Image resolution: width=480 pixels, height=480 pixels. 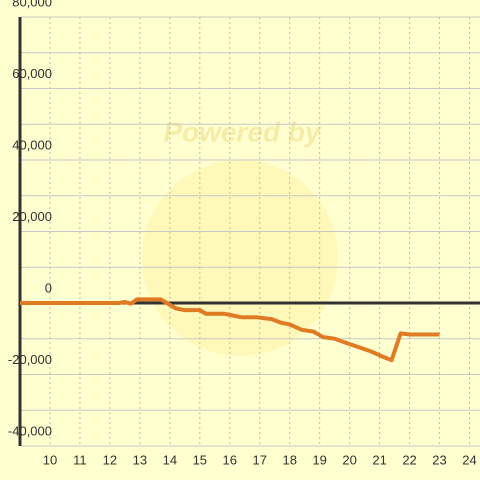 What do you see at coordinates (409, 459) in the screenshot?
I see `x-tick-label: 22` at bounding box center [409, 459].